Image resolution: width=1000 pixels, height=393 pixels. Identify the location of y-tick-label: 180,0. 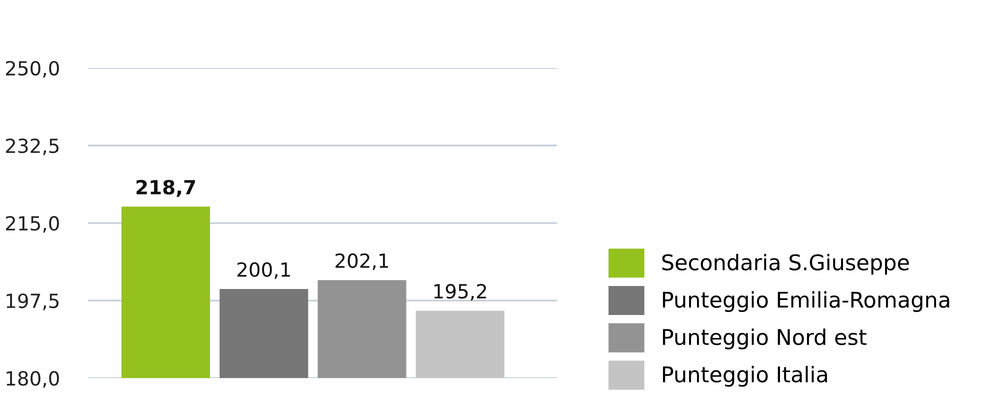
(32, 379).